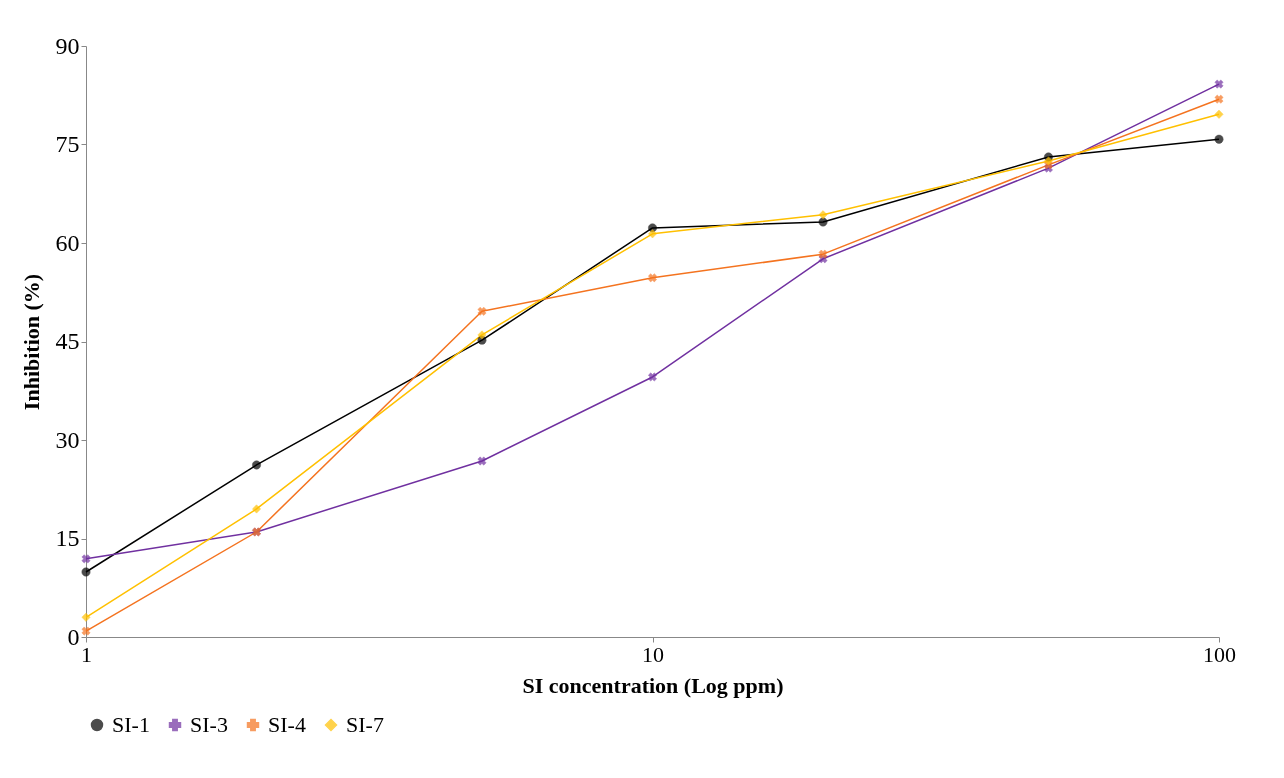  What do you see at coordinates (67, 538) in the screenshot?
I see `y-tick-label: 15` at bounding box center [67, 538].